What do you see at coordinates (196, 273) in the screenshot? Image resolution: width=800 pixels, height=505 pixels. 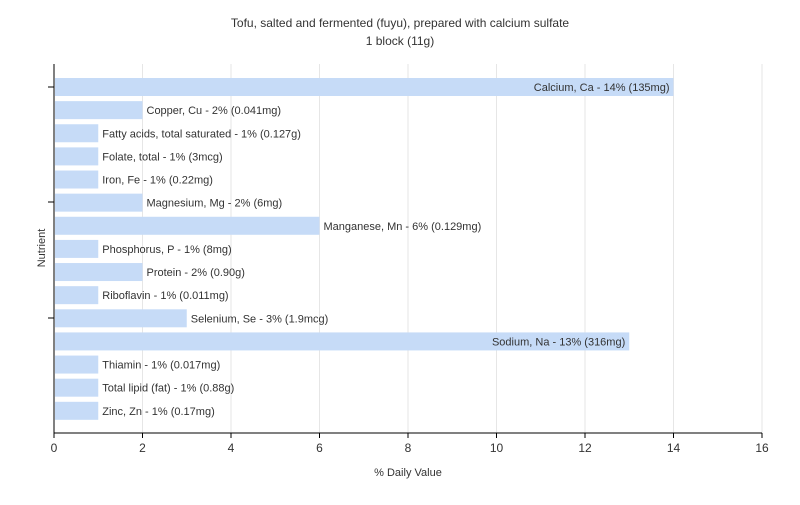 I see `bar-label: Protein - 2% (0.90g)` at bounding box center [196, 273].